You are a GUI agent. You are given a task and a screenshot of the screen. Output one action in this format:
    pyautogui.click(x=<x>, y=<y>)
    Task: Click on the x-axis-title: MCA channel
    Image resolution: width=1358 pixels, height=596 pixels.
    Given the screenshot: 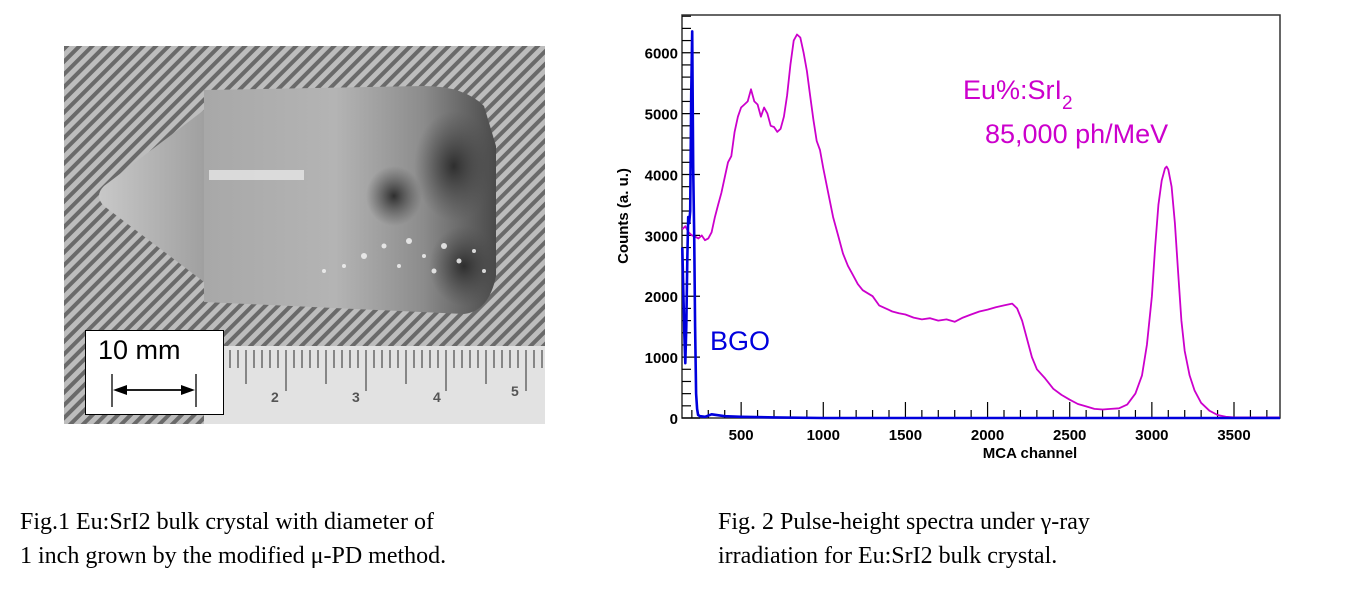 What is the action you would take?
    pyautogui.click(x=1030, y=453)
    